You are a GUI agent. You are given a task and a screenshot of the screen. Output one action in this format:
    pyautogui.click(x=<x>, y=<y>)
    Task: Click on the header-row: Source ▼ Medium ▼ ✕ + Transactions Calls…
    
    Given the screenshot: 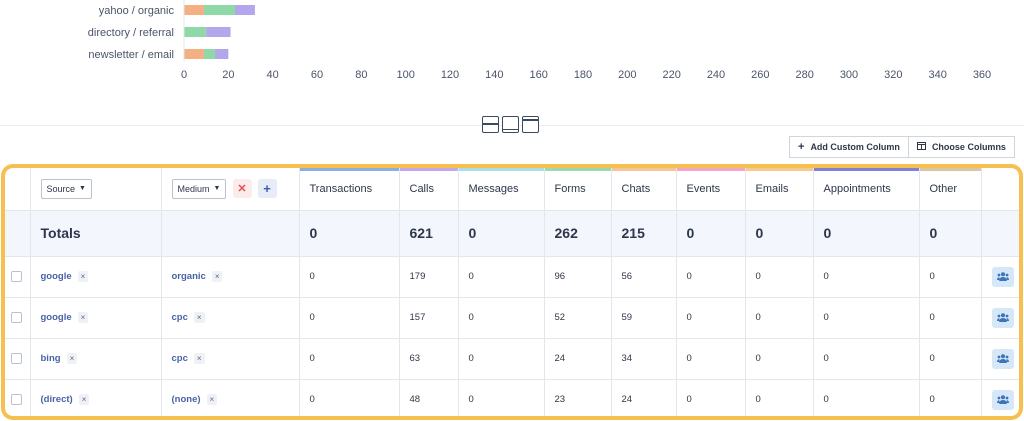 What is the action you would take?
    pyautogui.click(x=512, y=189)
    